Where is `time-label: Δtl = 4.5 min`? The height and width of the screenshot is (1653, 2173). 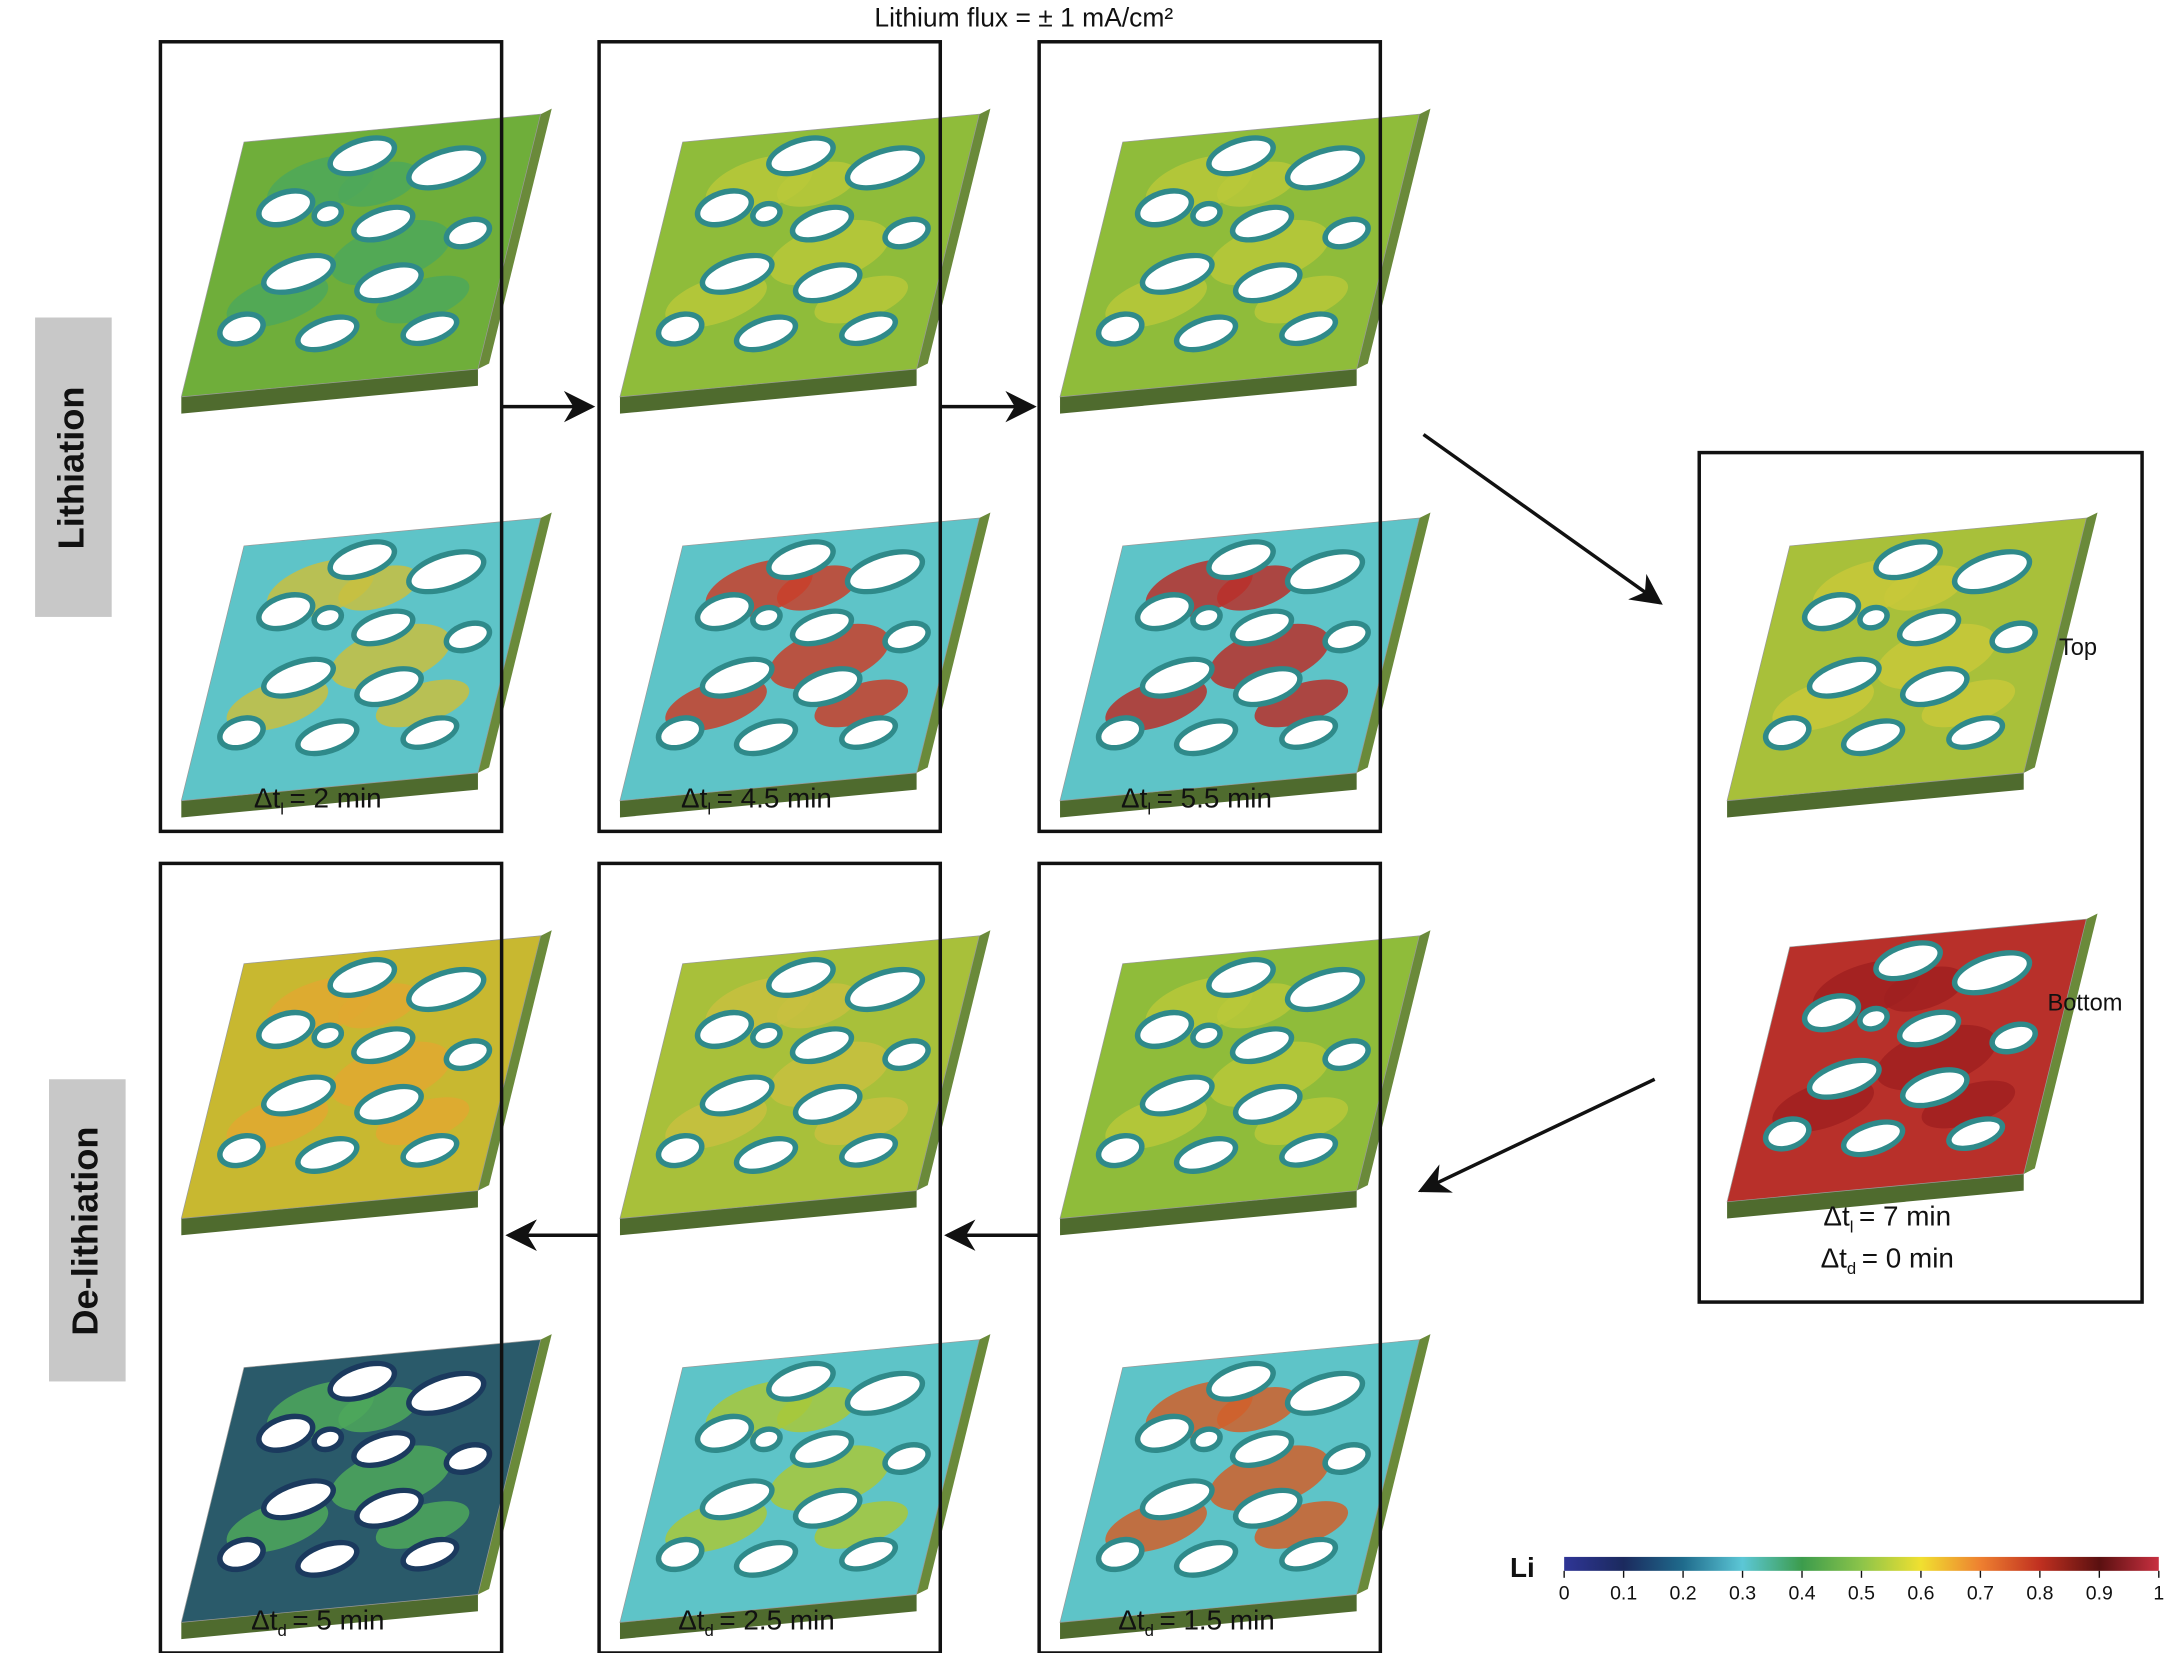
time-label: Δtl = 4.5 min is located at coordinates (756, 801).